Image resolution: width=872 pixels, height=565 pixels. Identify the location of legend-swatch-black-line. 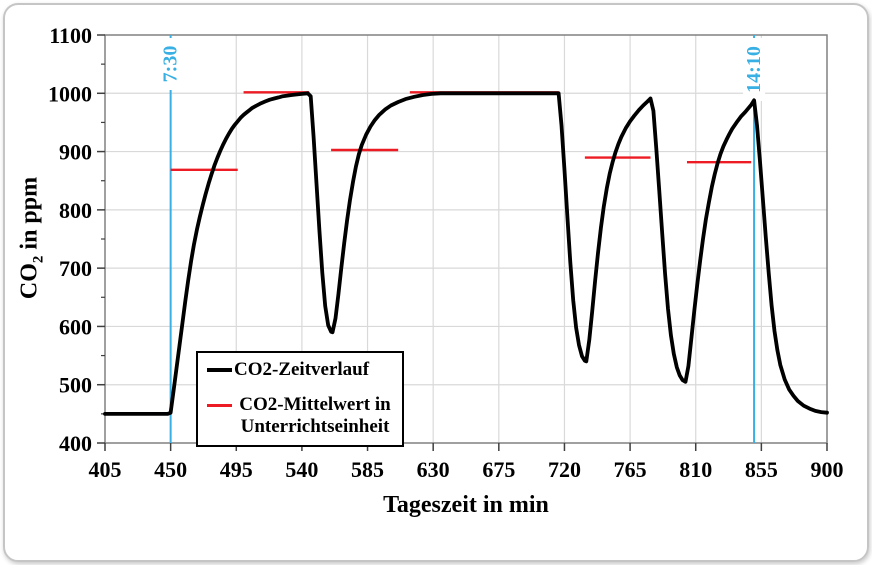
(219, 370).